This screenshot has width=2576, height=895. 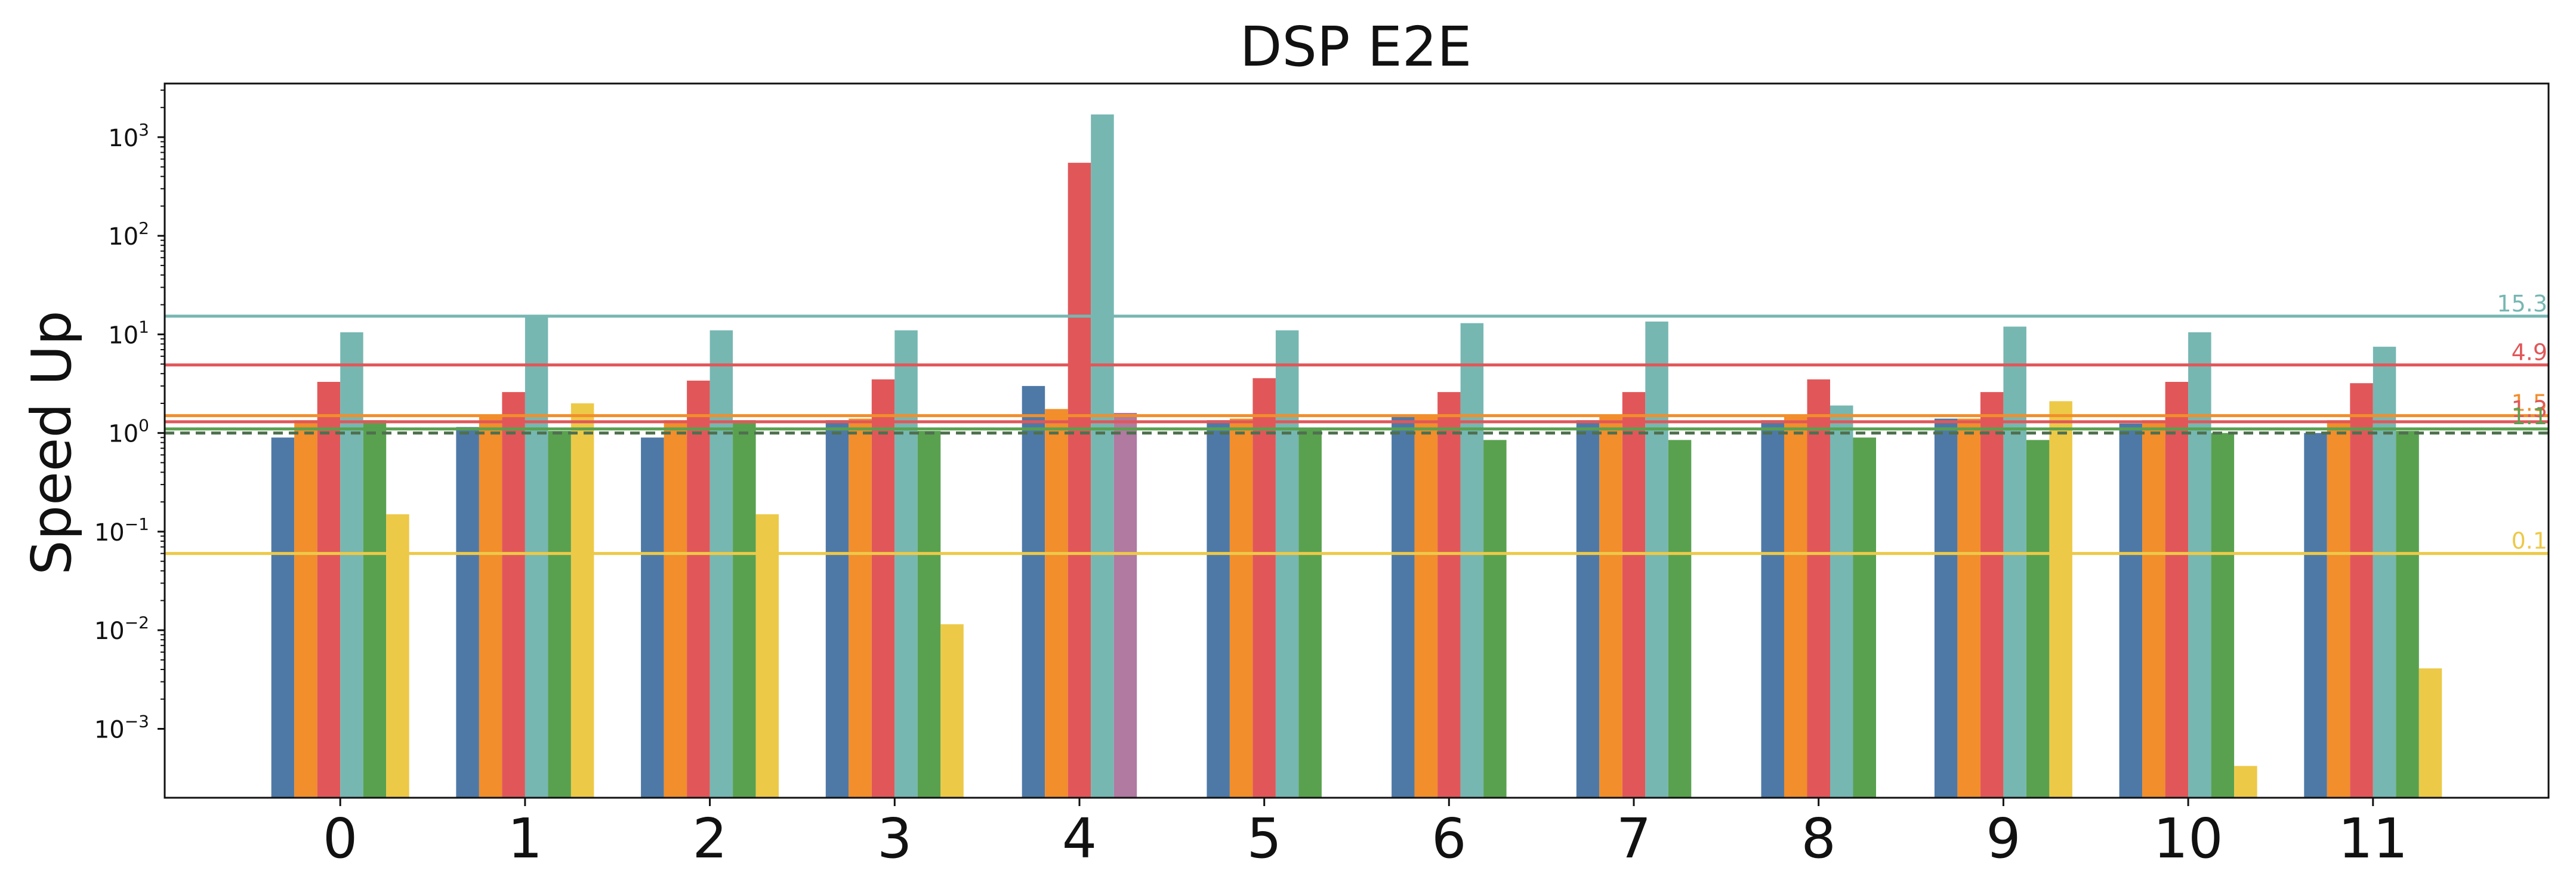 I want to click on bar-cat8-series3, so click(x=1842, y=601).